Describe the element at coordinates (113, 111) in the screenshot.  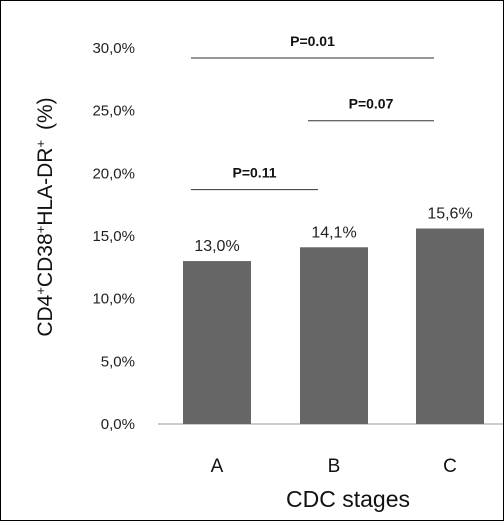
I see `y-tick-label: 25,0%` at that location.